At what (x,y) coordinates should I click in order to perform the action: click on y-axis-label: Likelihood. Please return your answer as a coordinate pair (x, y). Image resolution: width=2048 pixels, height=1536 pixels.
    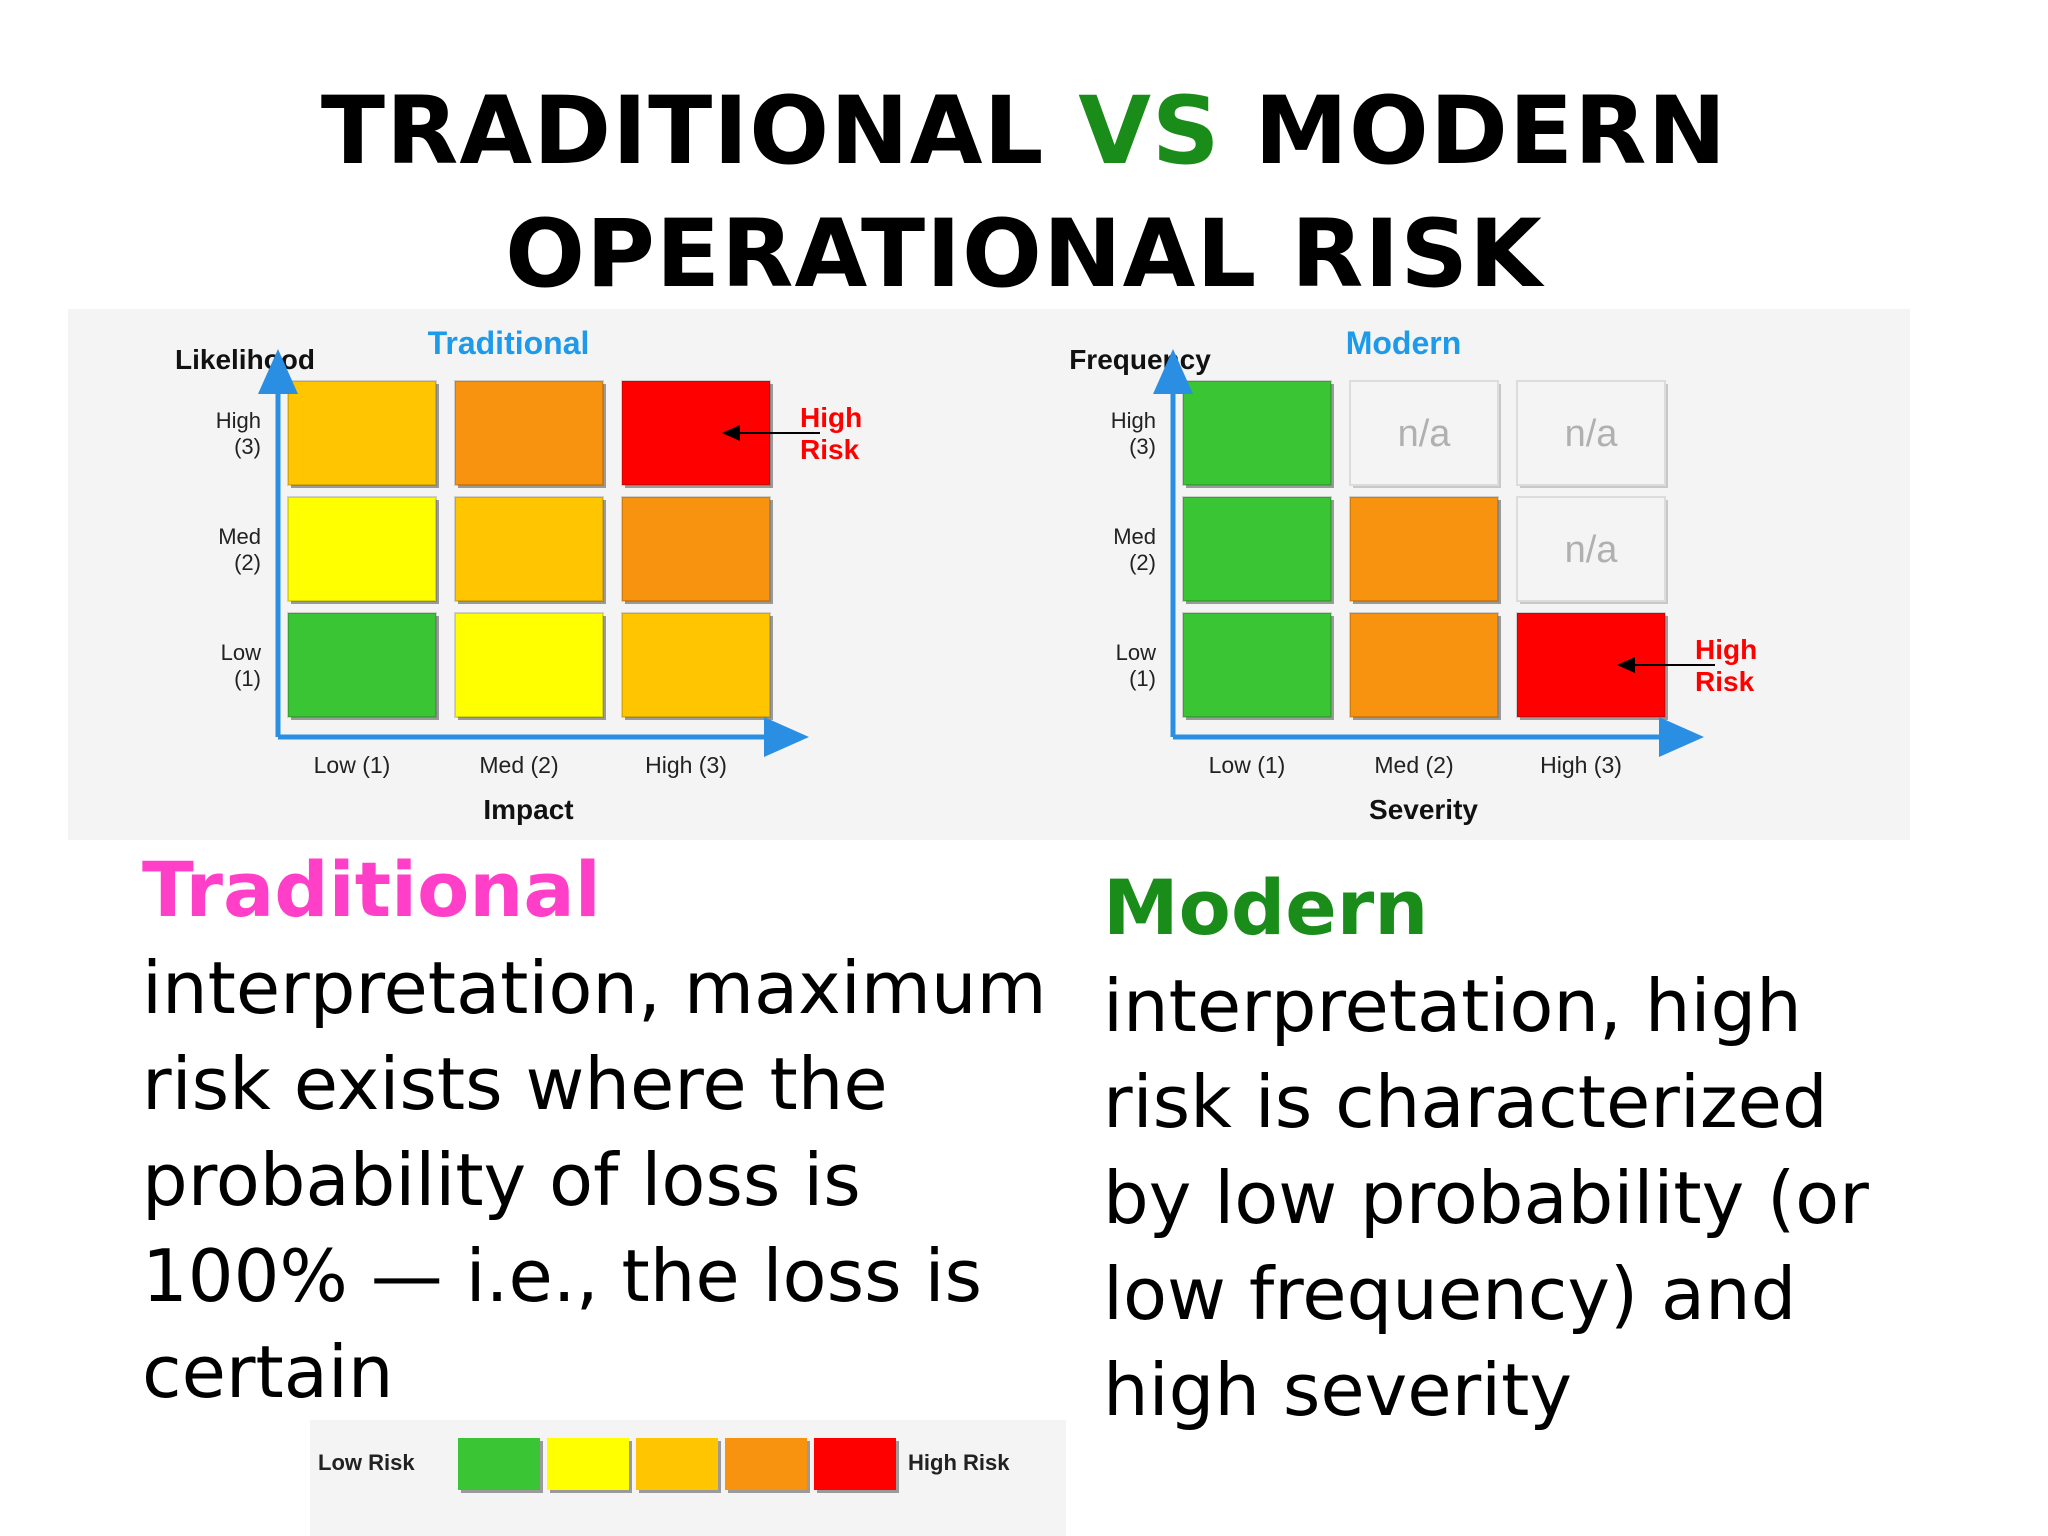
    Looking at the image, I should click on (245, 359).